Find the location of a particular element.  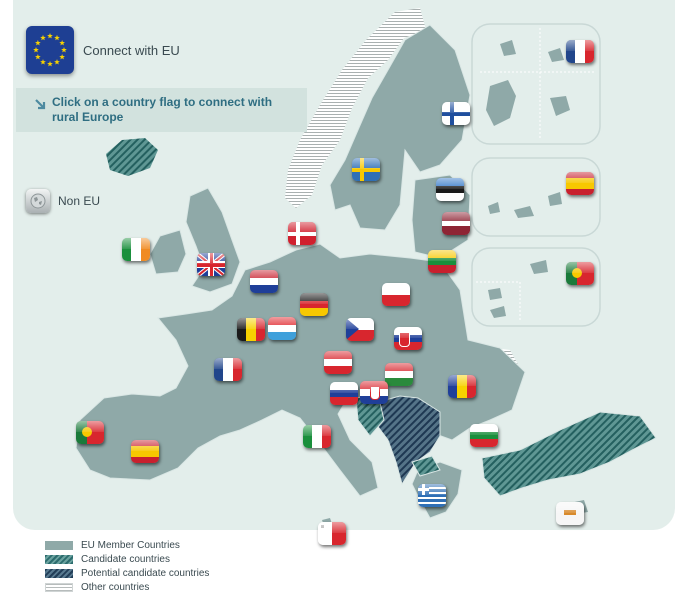

legend-item-candidate: Candidate countries is located at coordinates (127, 559).